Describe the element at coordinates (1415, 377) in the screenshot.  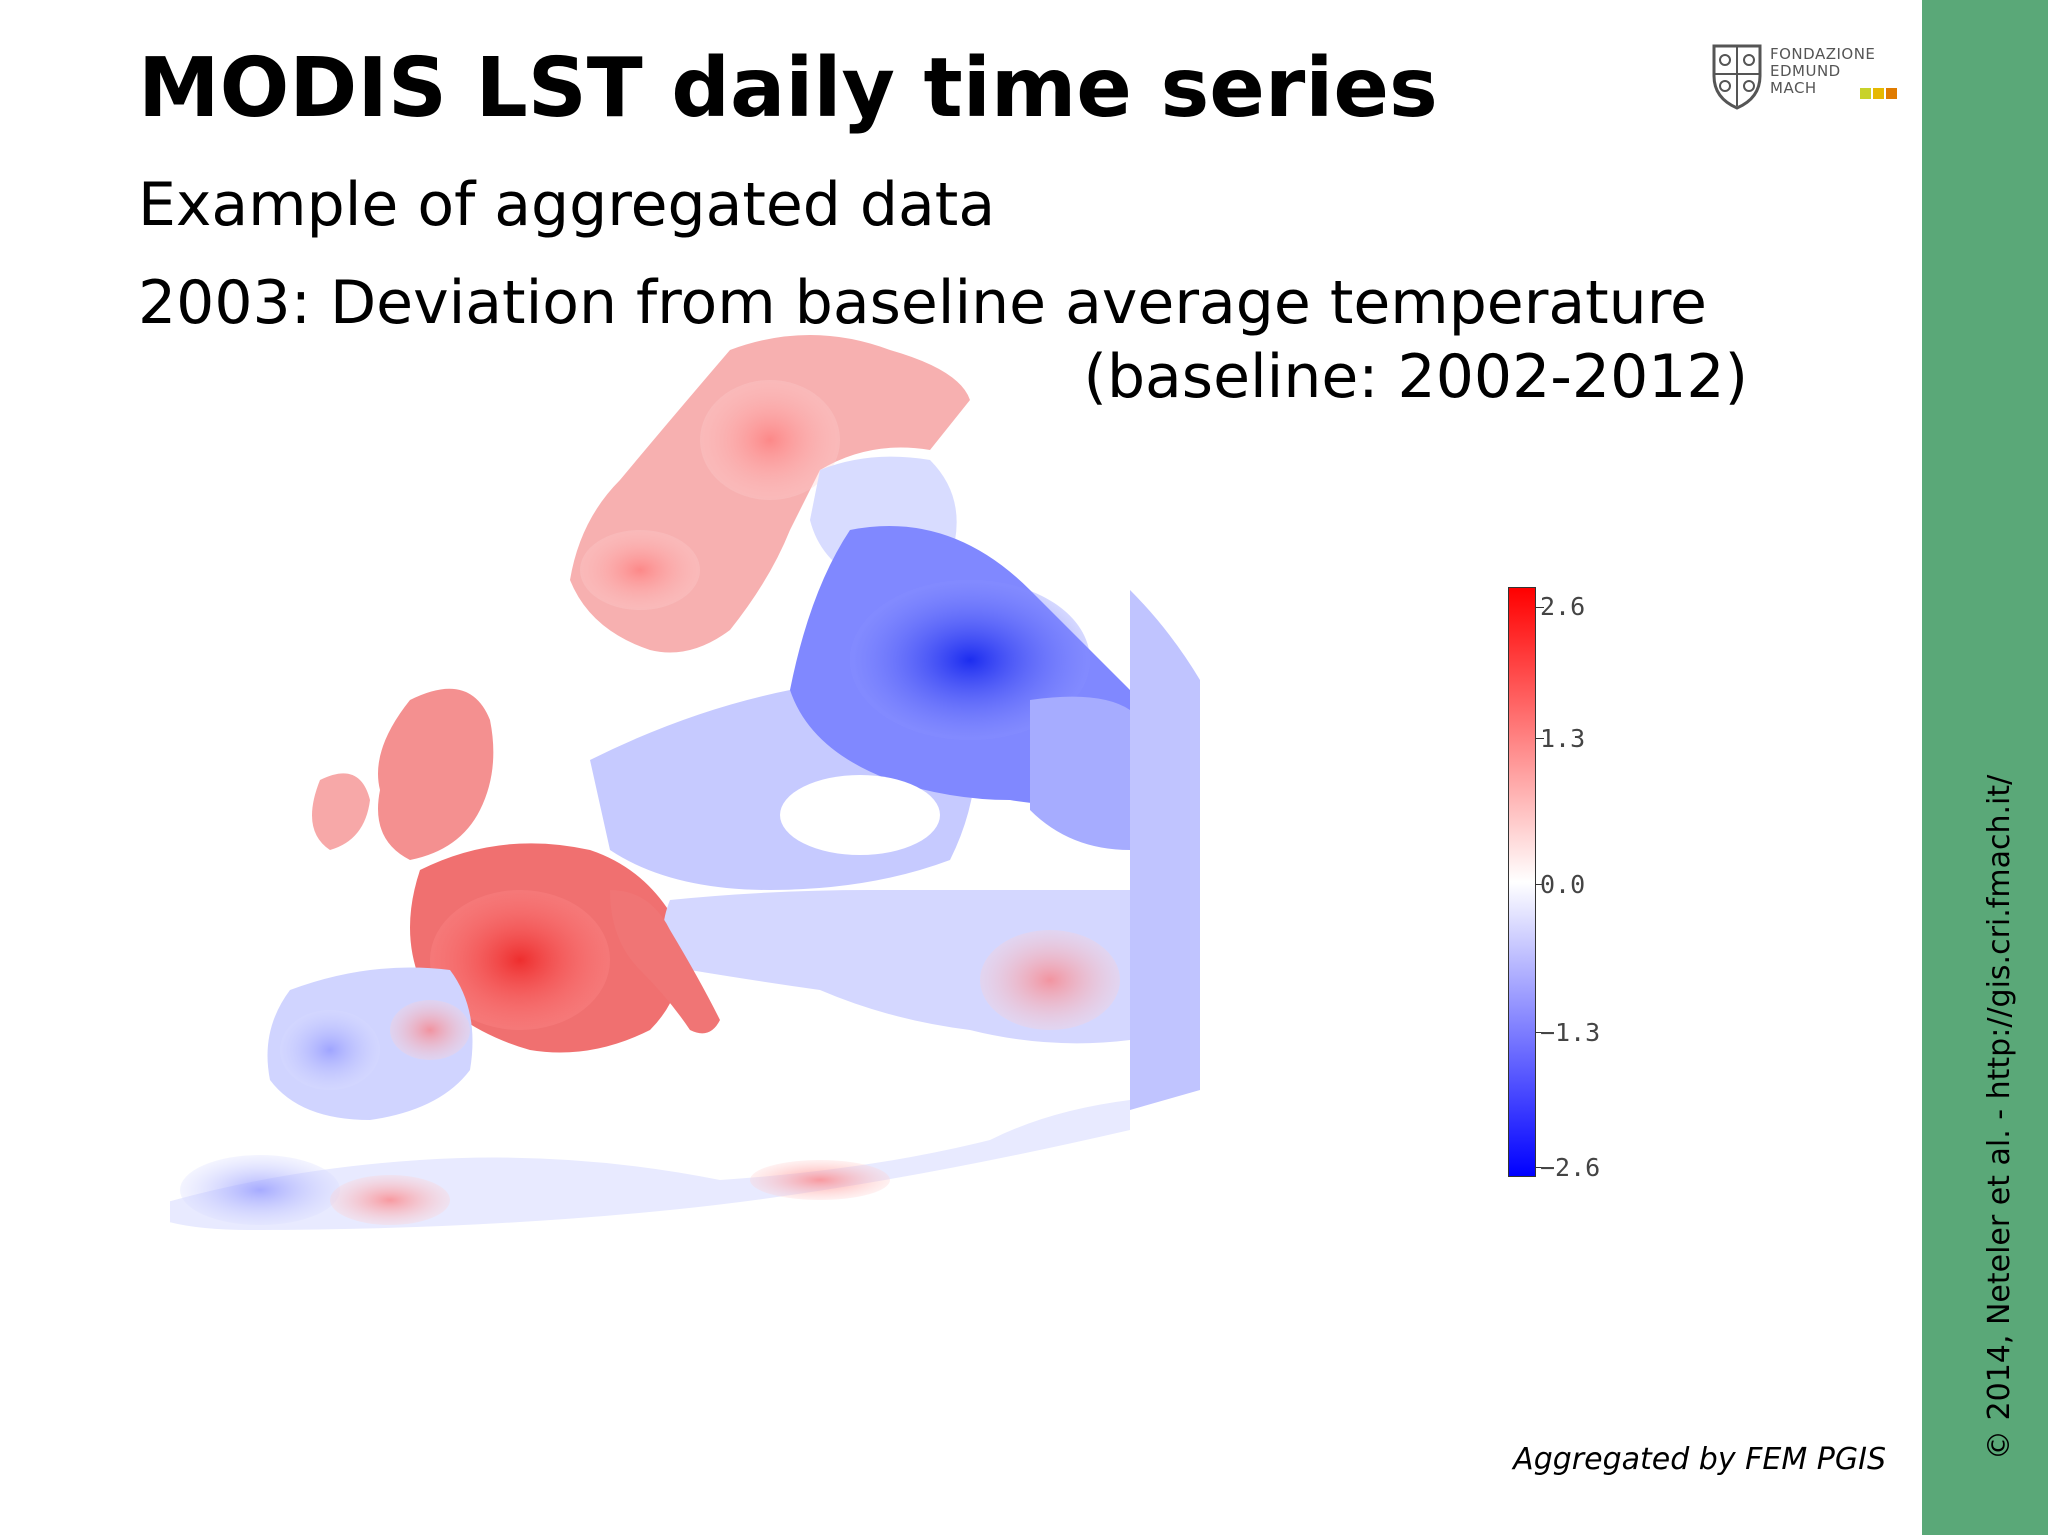
I see `map-heading-baseline: (baseline: 2002-2012)` at that location.